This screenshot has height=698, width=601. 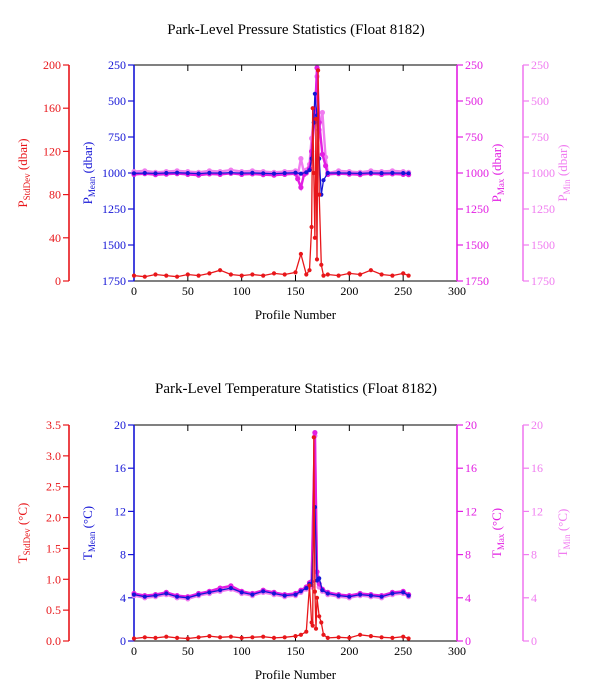 What do you see at coordinates (543, 173) in the screenshot?
I see `min-tick-label: 1000` at bounding box center [543, 173].